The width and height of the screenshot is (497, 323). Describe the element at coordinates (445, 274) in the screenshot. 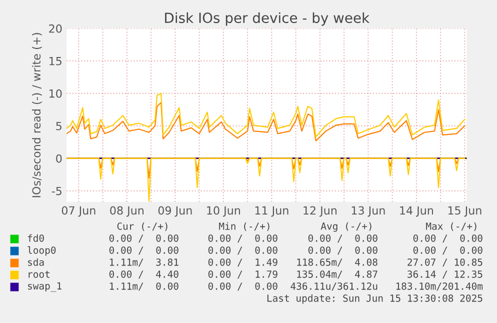

I see `text: 36.14 / 12.35` at that location.